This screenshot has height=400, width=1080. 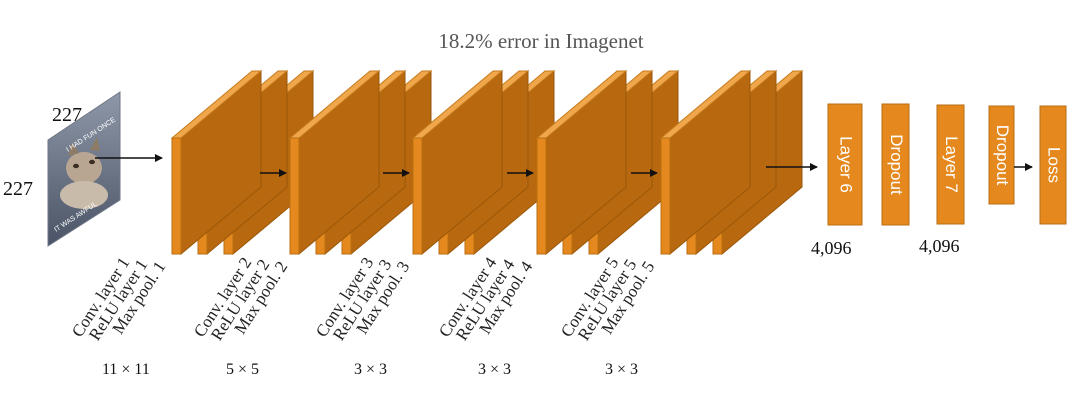 What do you see at coordinates (126, 369) in the screenshot?
I see `conv-group-1-kernel-size: 11 × 11` at bounding box center [126, 369].